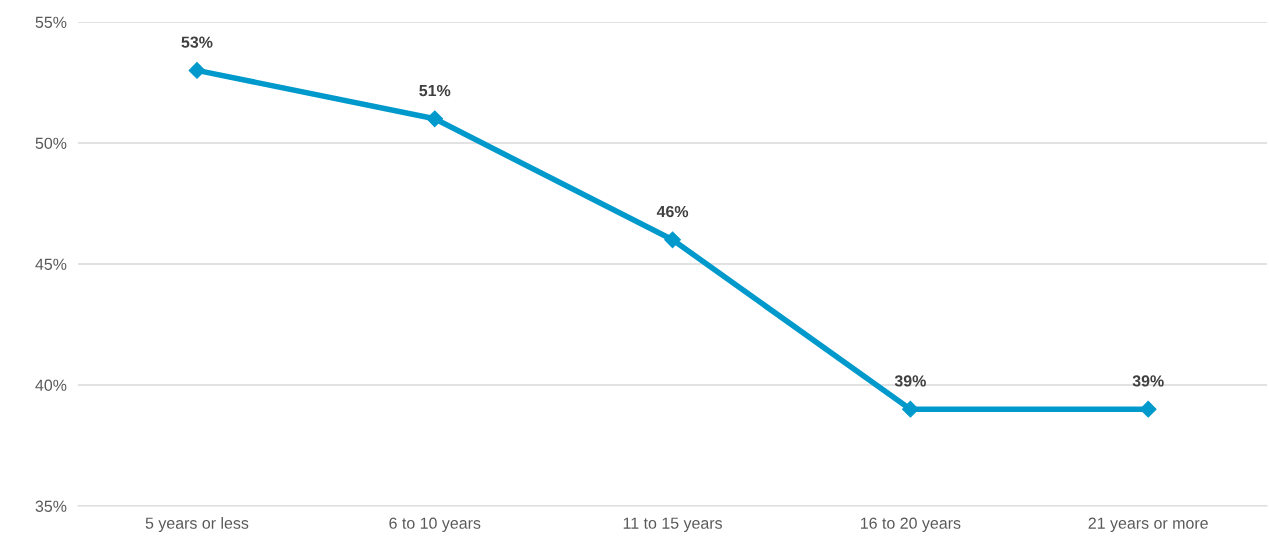  Describe the element at coordinates (910, 524) in the screenshot. I see `x-tick-label: 16 to 20 years` at that location.